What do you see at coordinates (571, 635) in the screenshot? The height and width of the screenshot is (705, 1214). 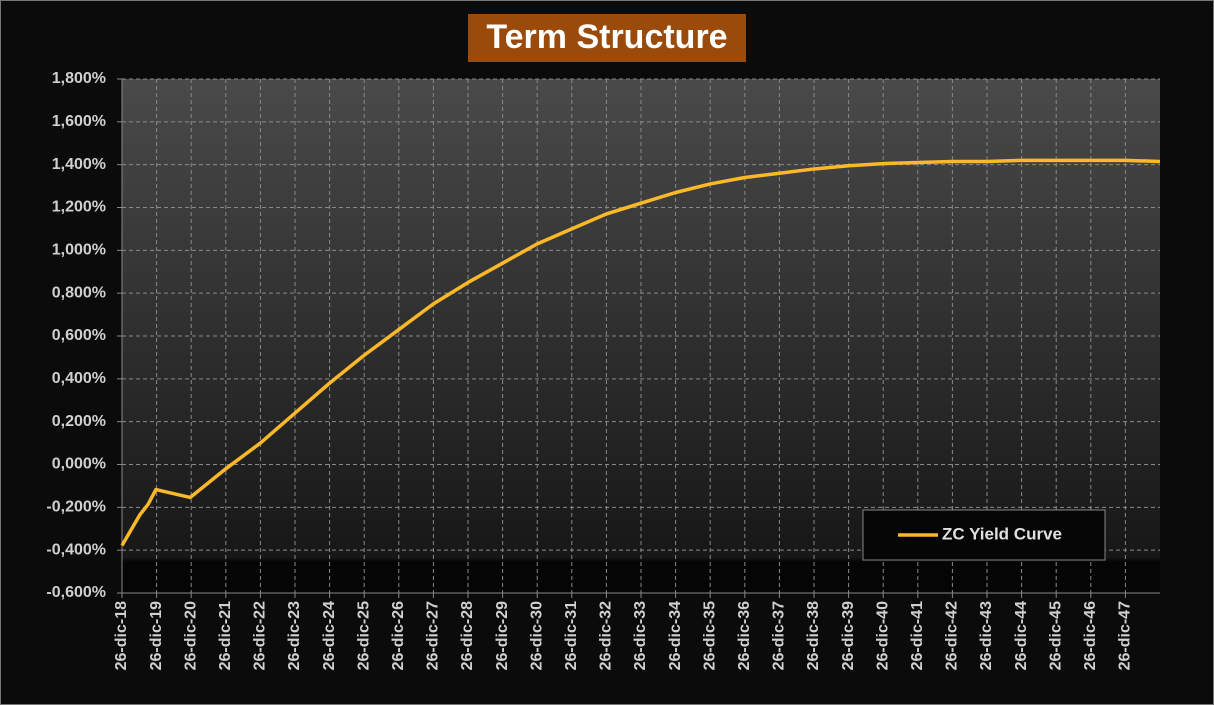 I see `x-tick-label: 26-dic-31` at bounding box center [571, 635].